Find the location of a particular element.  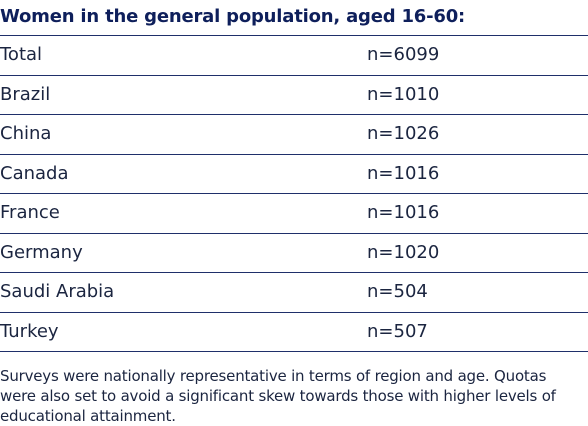

table-row: France n=1016 is located at coordinates (294, 214).